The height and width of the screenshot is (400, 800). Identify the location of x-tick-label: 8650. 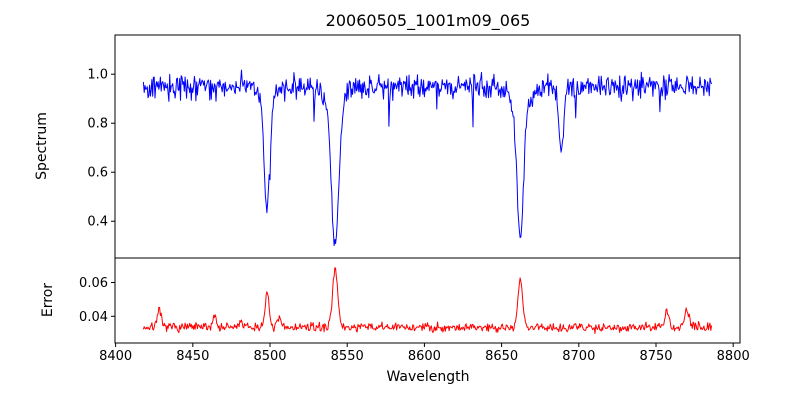
(501, 356).